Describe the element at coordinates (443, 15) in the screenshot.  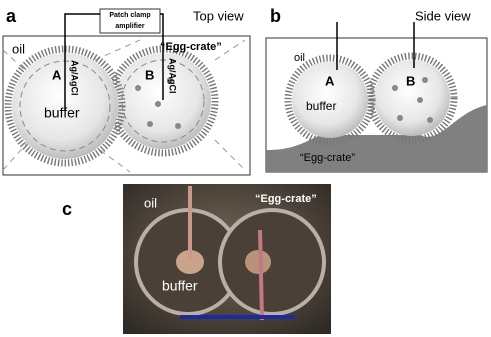
I see `view-label: Side view` at that location.